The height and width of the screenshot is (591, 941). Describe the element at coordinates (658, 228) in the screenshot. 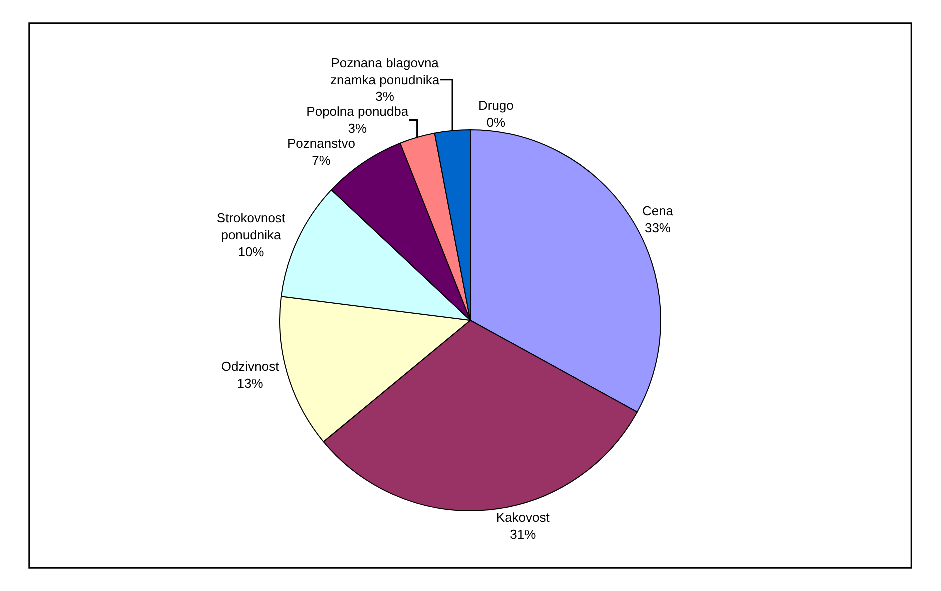

I see `data-label: 33%` at that location.